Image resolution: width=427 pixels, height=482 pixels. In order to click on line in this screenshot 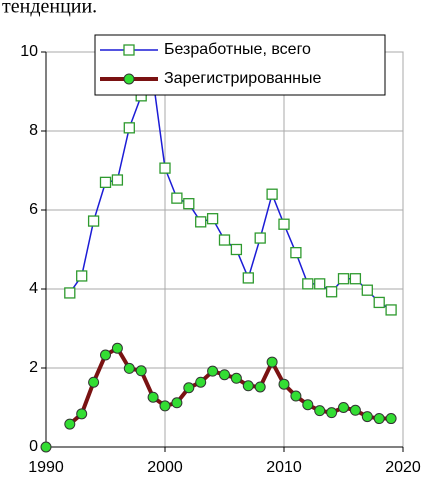, I will do `click(230, 386)`.